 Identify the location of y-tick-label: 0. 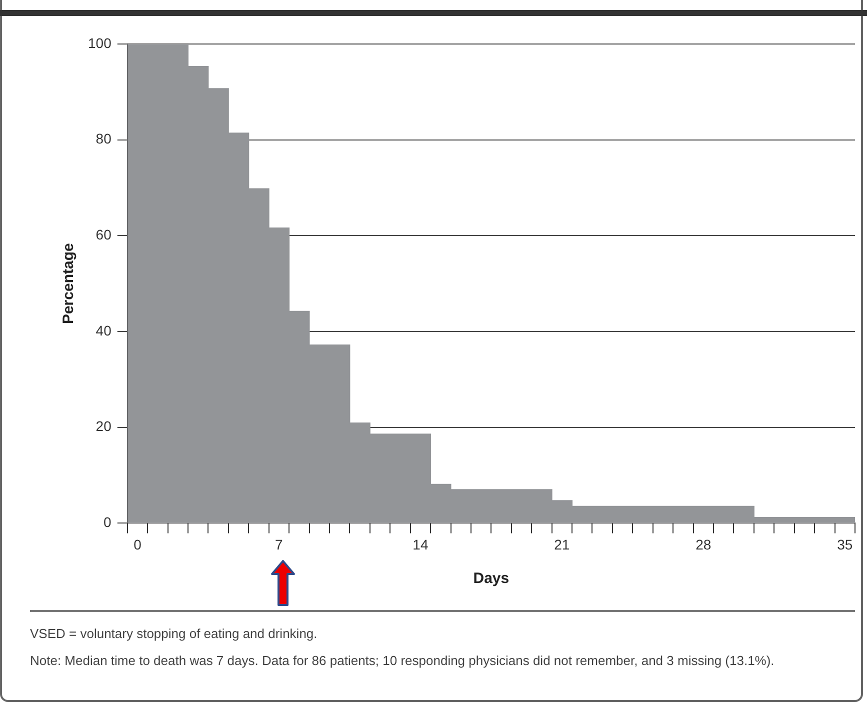
(108, 522).